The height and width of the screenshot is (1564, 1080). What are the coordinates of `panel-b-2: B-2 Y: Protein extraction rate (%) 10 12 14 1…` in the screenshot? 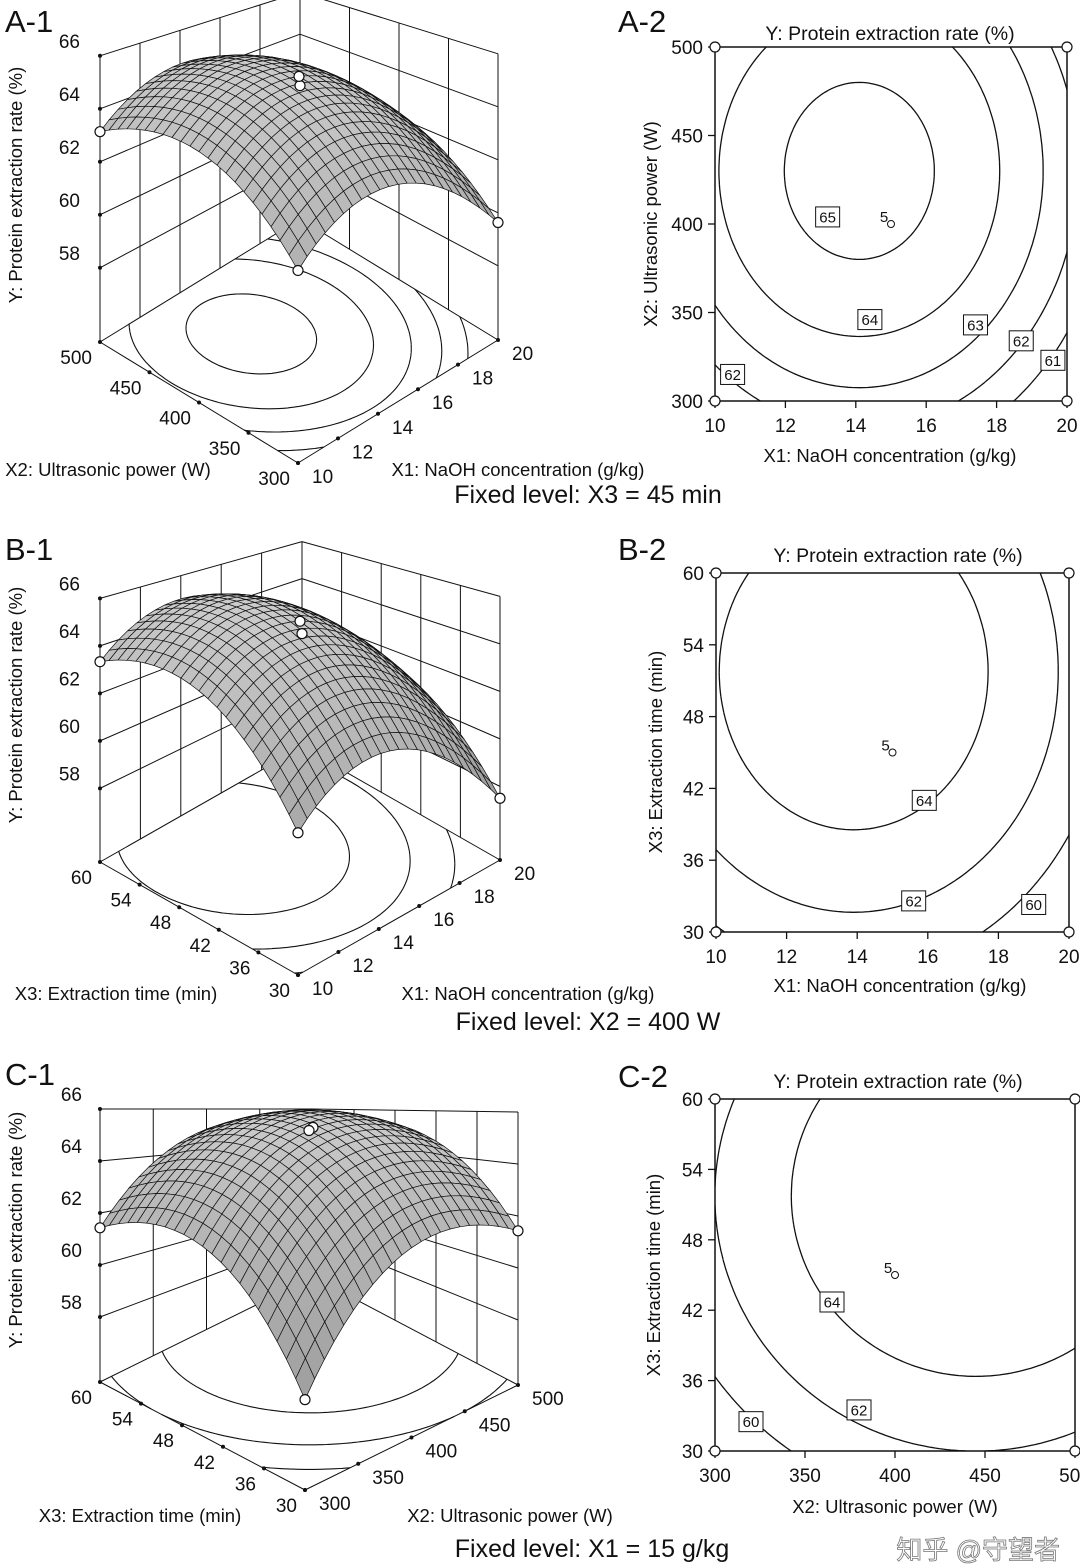 It's located at (849, 764).